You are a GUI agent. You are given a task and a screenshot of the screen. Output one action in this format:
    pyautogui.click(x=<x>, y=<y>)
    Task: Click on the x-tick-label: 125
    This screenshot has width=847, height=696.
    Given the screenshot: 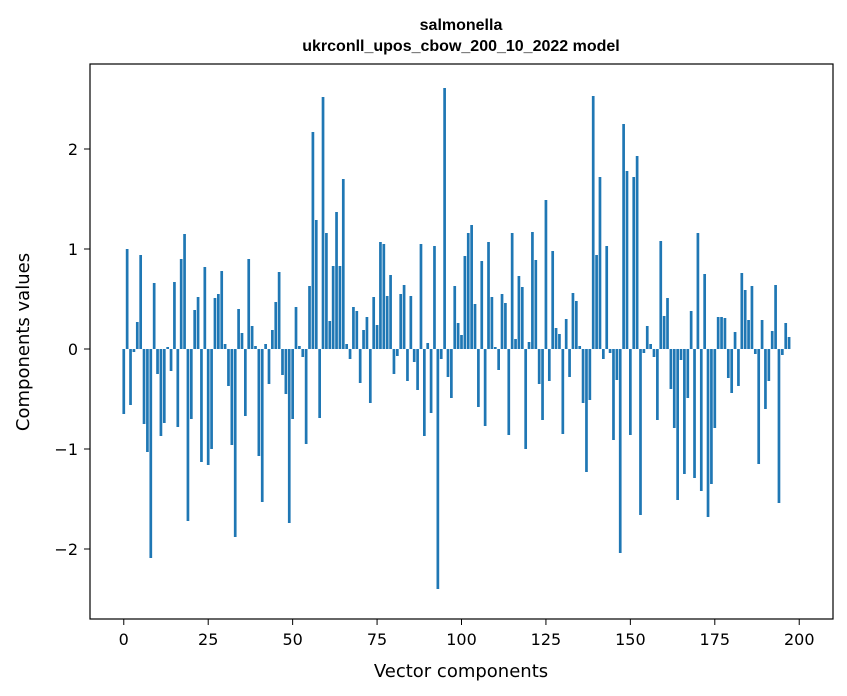 What is the action you would take?
    pyautogui.click(x=546, y=639)
    